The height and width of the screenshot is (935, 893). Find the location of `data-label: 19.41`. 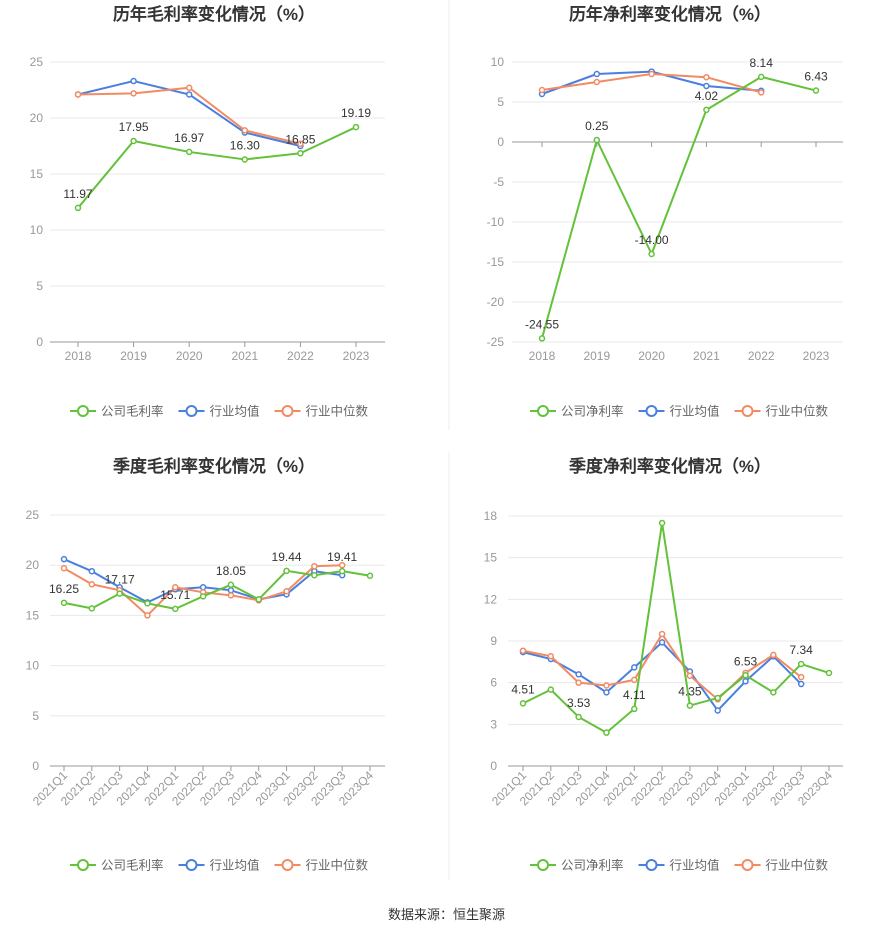

data-label: 19.41 is located at coordinates (342, 557).